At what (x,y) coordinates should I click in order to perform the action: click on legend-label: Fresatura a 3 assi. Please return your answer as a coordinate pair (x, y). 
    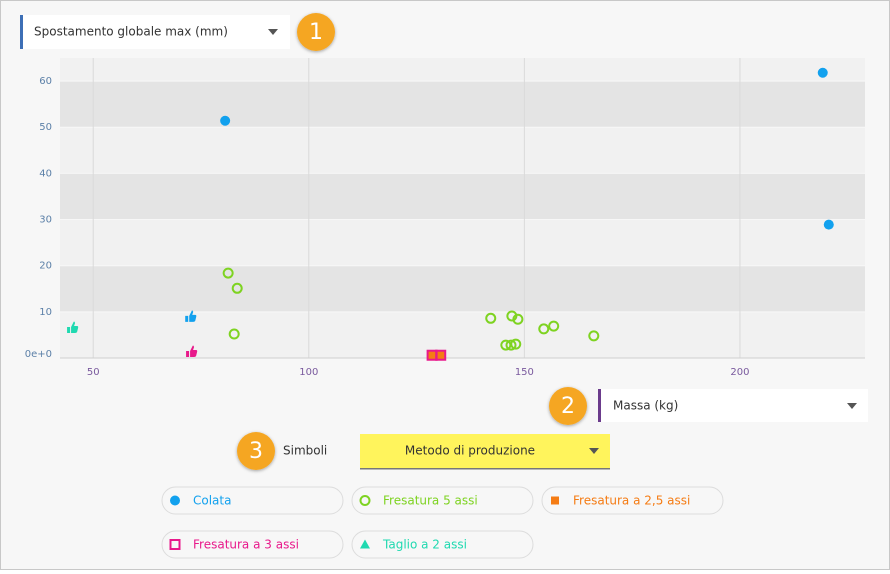
    Looking at the image, I should click on (246, 545).